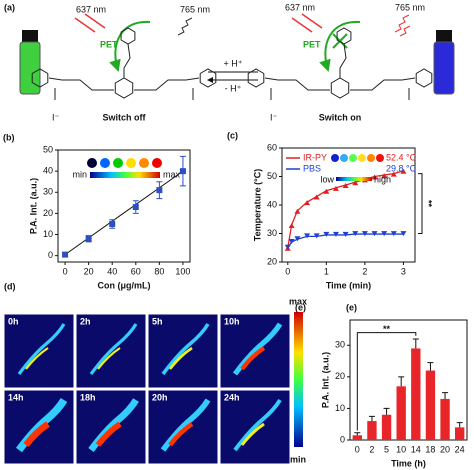  I want to click on x-tick-label: 10, so click(401, 449).